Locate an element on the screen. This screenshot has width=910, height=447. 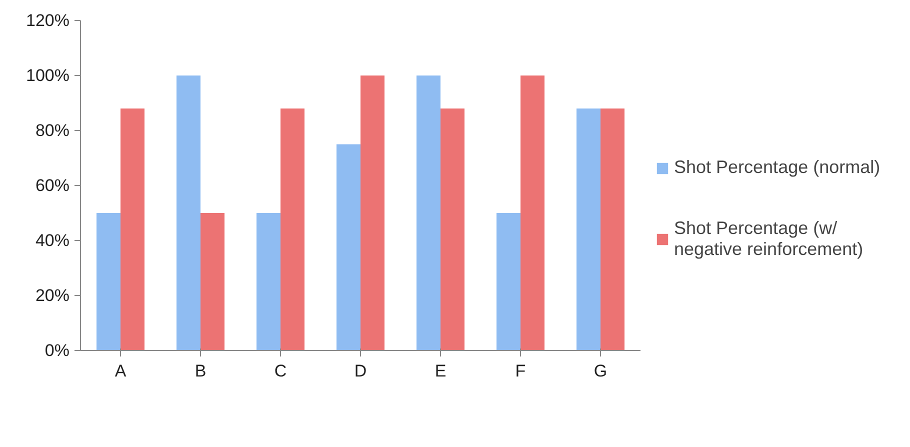
x-tick-label: F is located at coordinates (520, 371).